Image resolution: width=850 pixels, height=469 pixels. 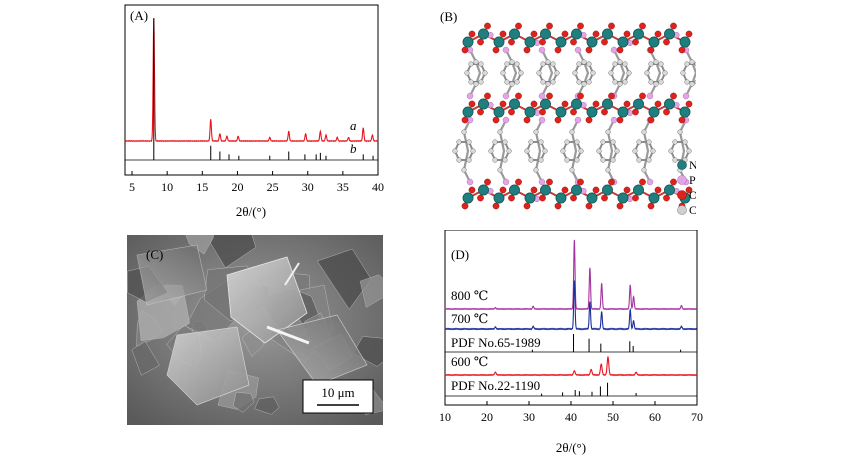 What do you see at coordinates (154, 254) in the screenshot?
I see `panel-c-label: (C)` at bounding box center [154, 254].